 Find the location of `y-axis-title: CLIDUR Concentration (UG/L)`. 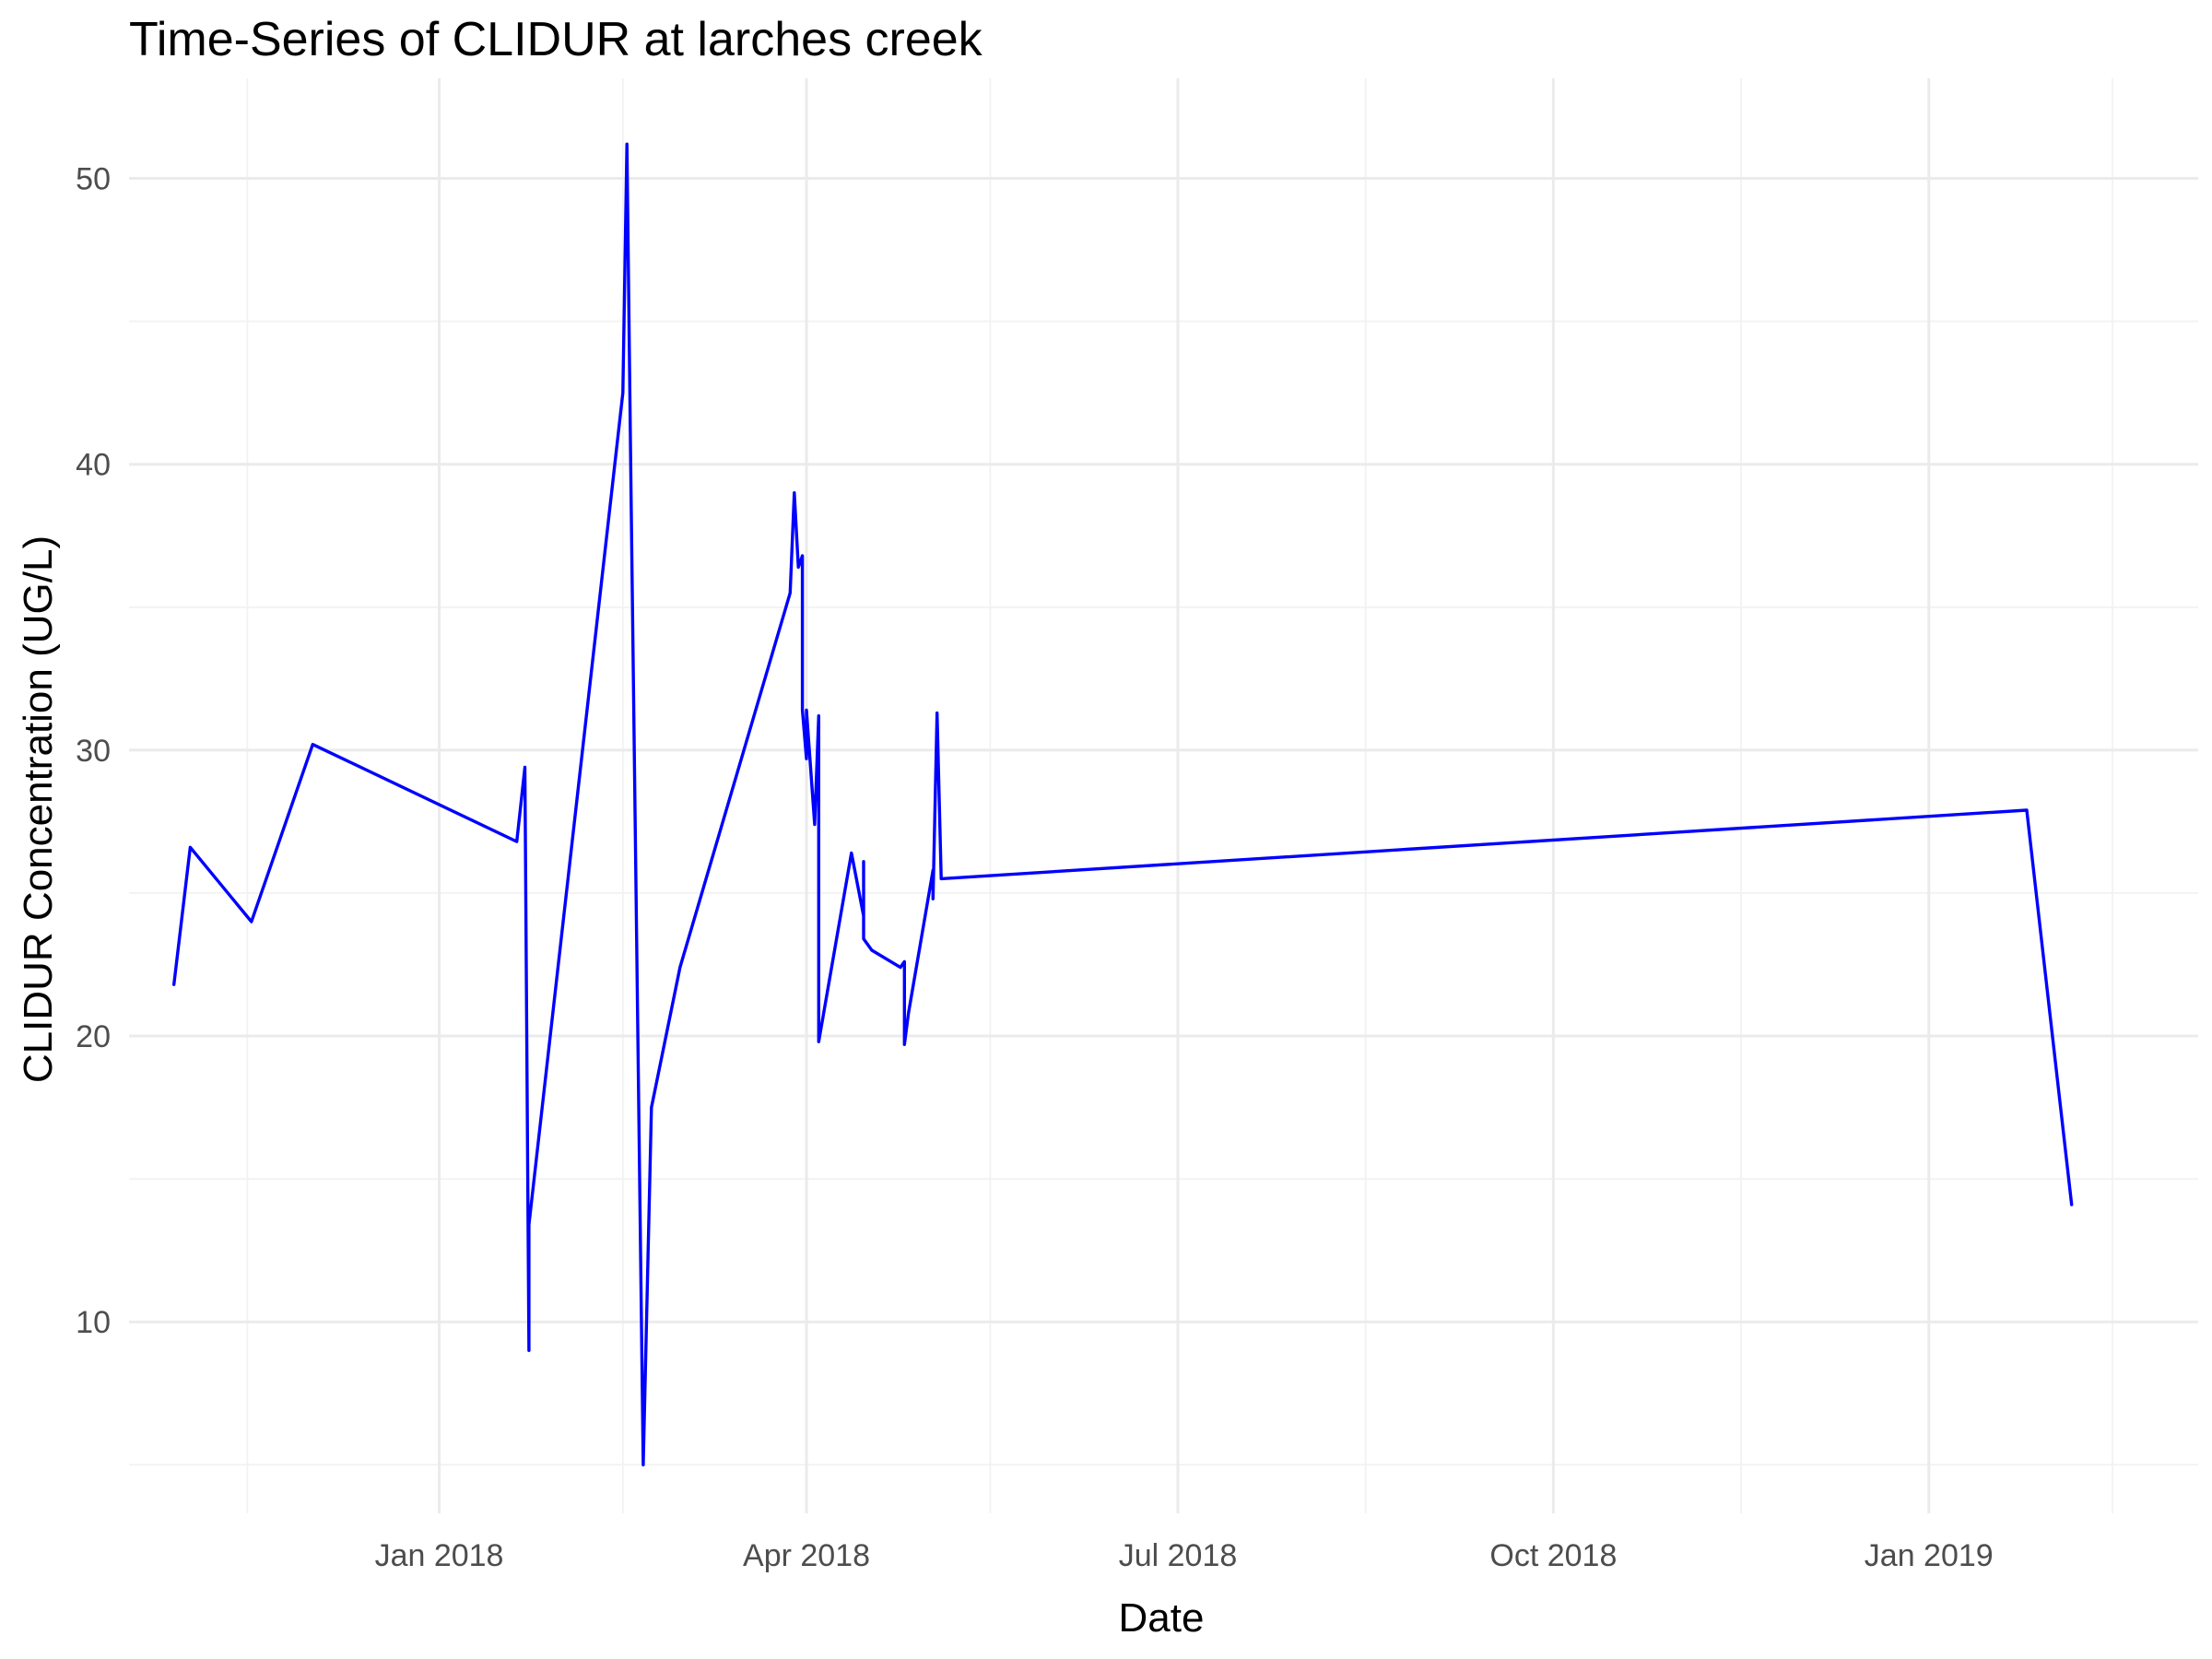

y-axis-title: CLIDUR Concentration (UG/L) is located at coordinates (38, 809).